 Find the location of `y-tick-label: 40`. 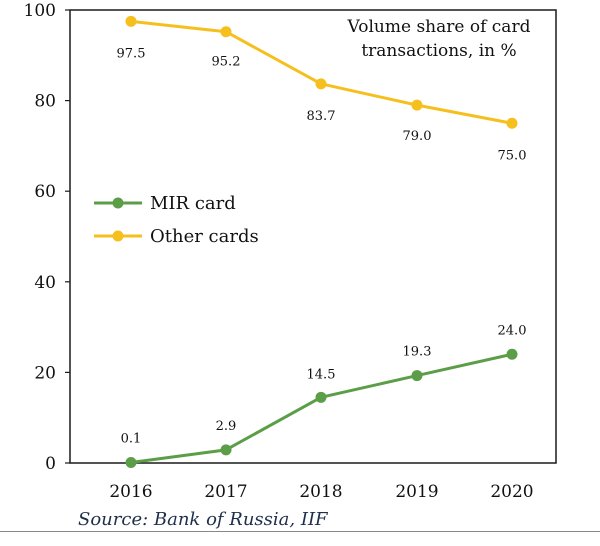

y-tick-label: 40 is located at coordinates (45, 283).